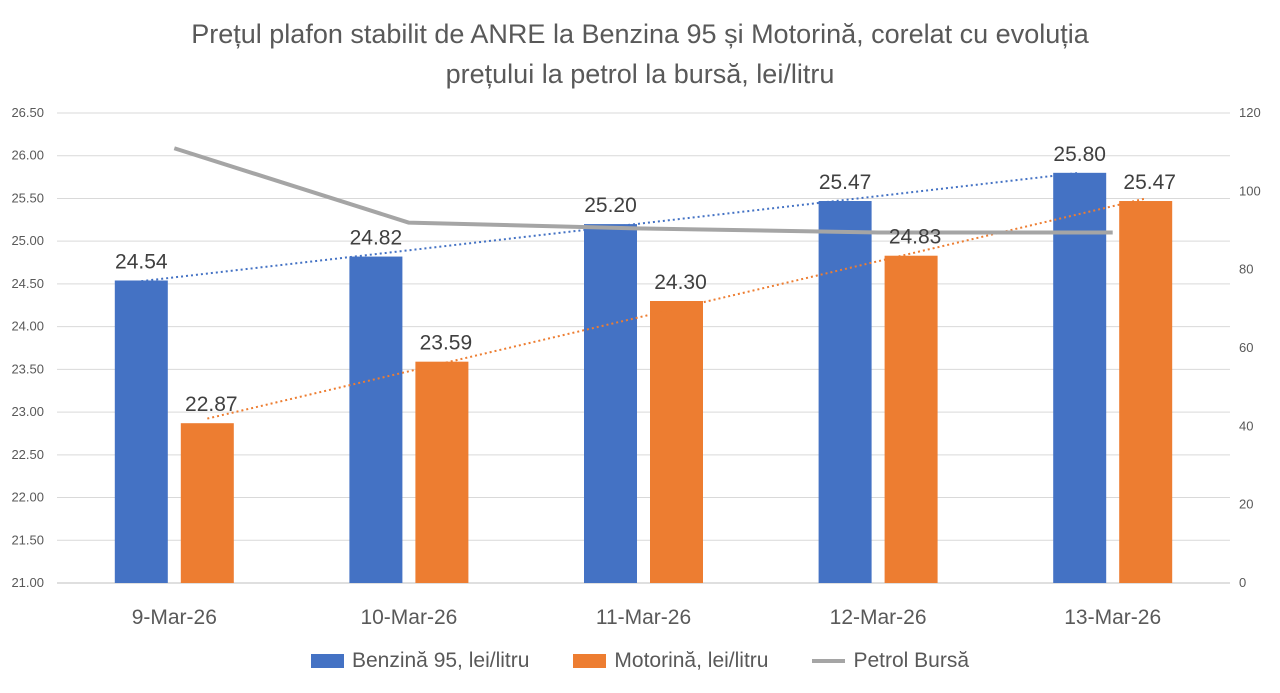 This screenshot has width=1280, height=693. What do you see at coordinates (829, 661) in the screenshot?
I see `legend-swatch-petrol` at bounding box center [829, 661].